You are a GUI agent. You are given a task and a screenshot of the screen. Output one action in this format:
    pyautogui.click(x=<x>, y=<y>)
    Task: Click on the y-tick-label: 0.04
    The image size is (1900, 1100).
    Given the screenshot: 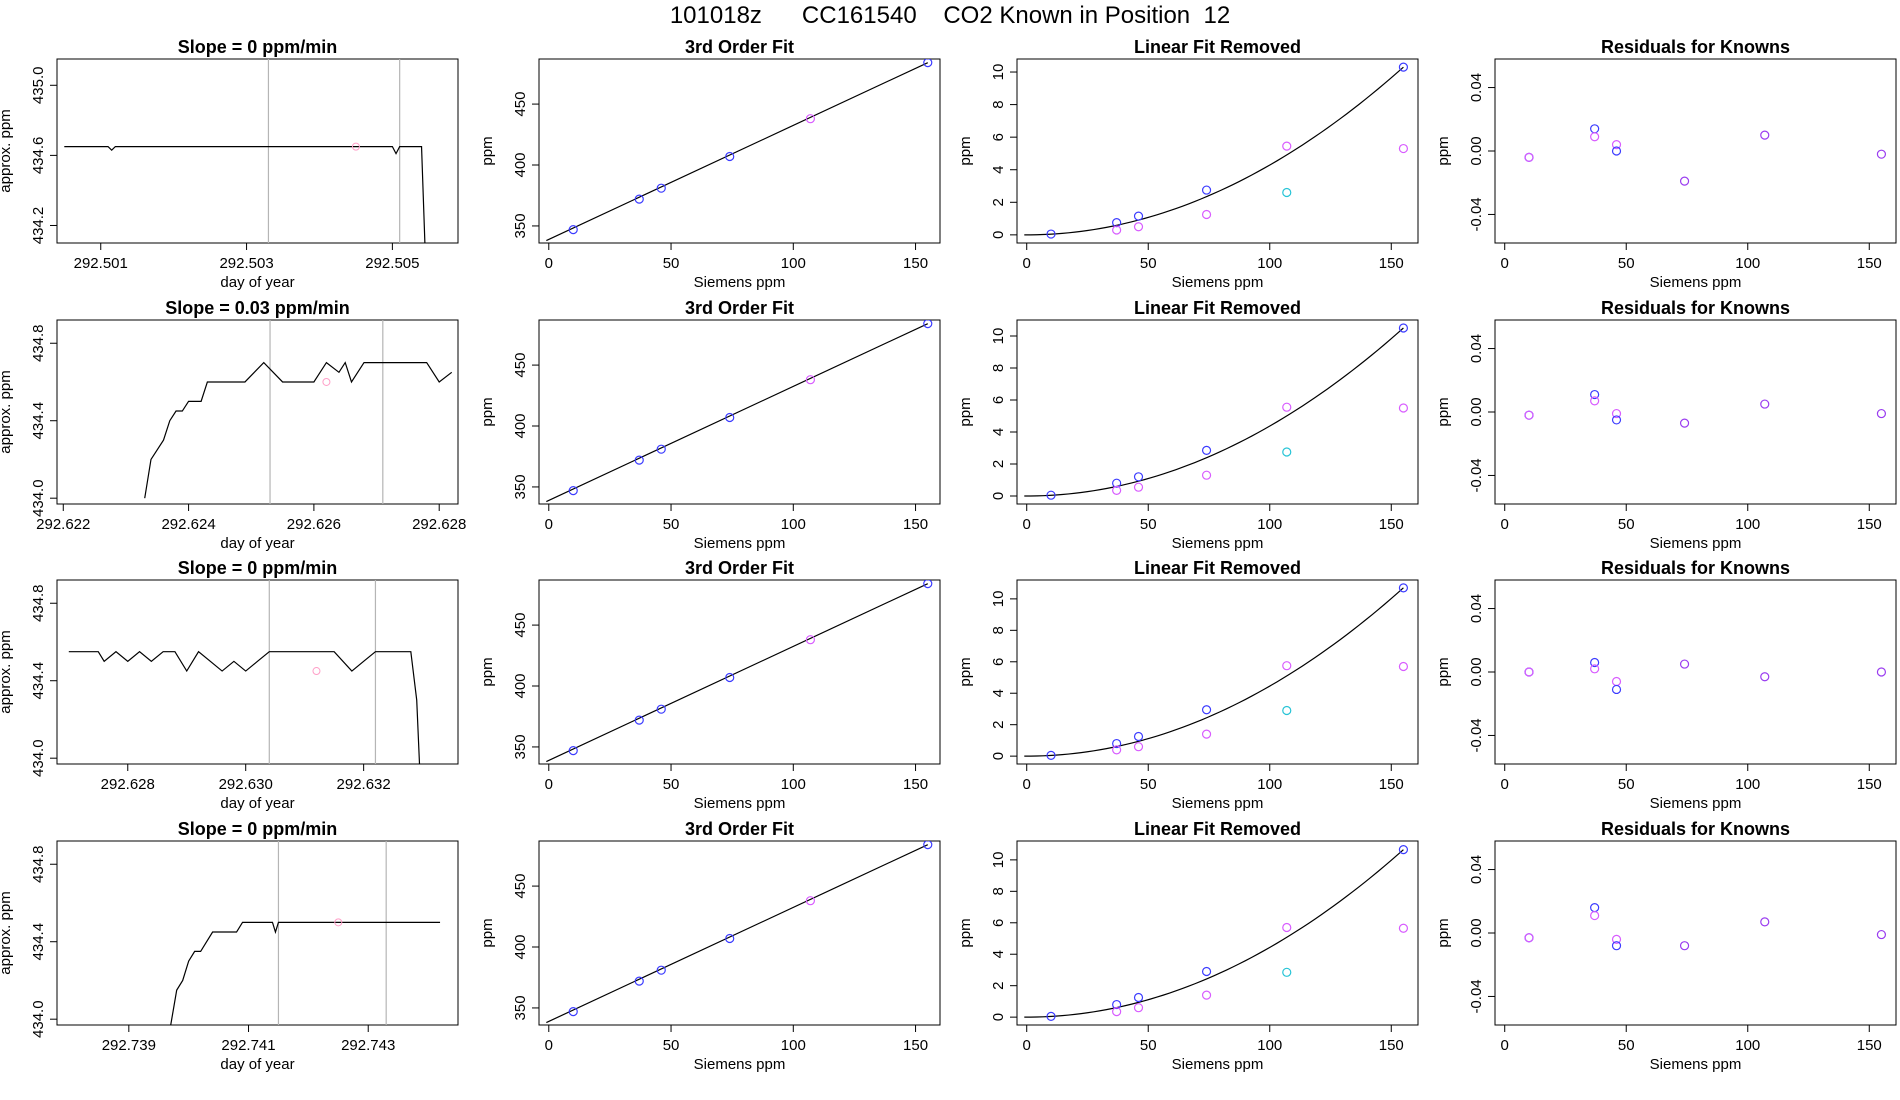 What is the action you would take?
    pyautogui.click(x=1476, y=348)
    